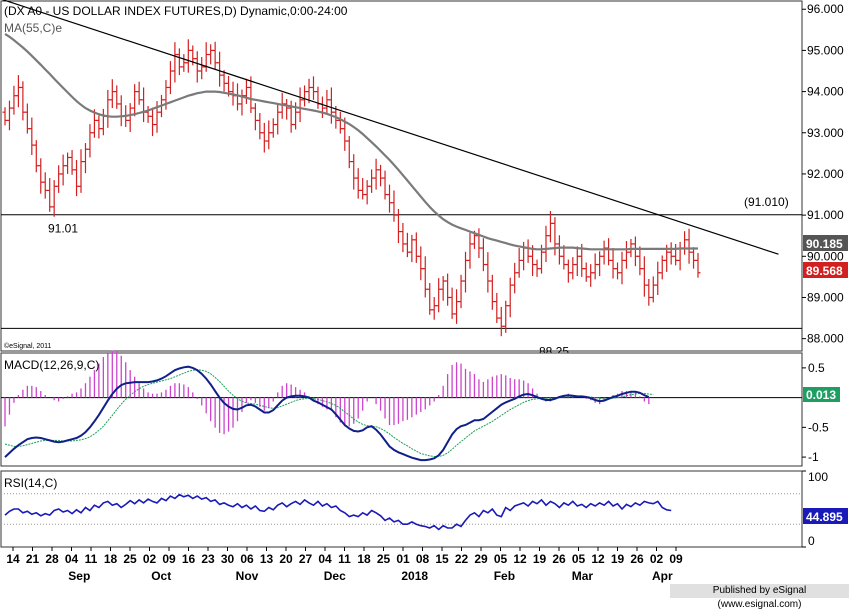  Describe the element at coordinates (247, 576) in the screenshot. I see `x-month-label: Nov` at that location.